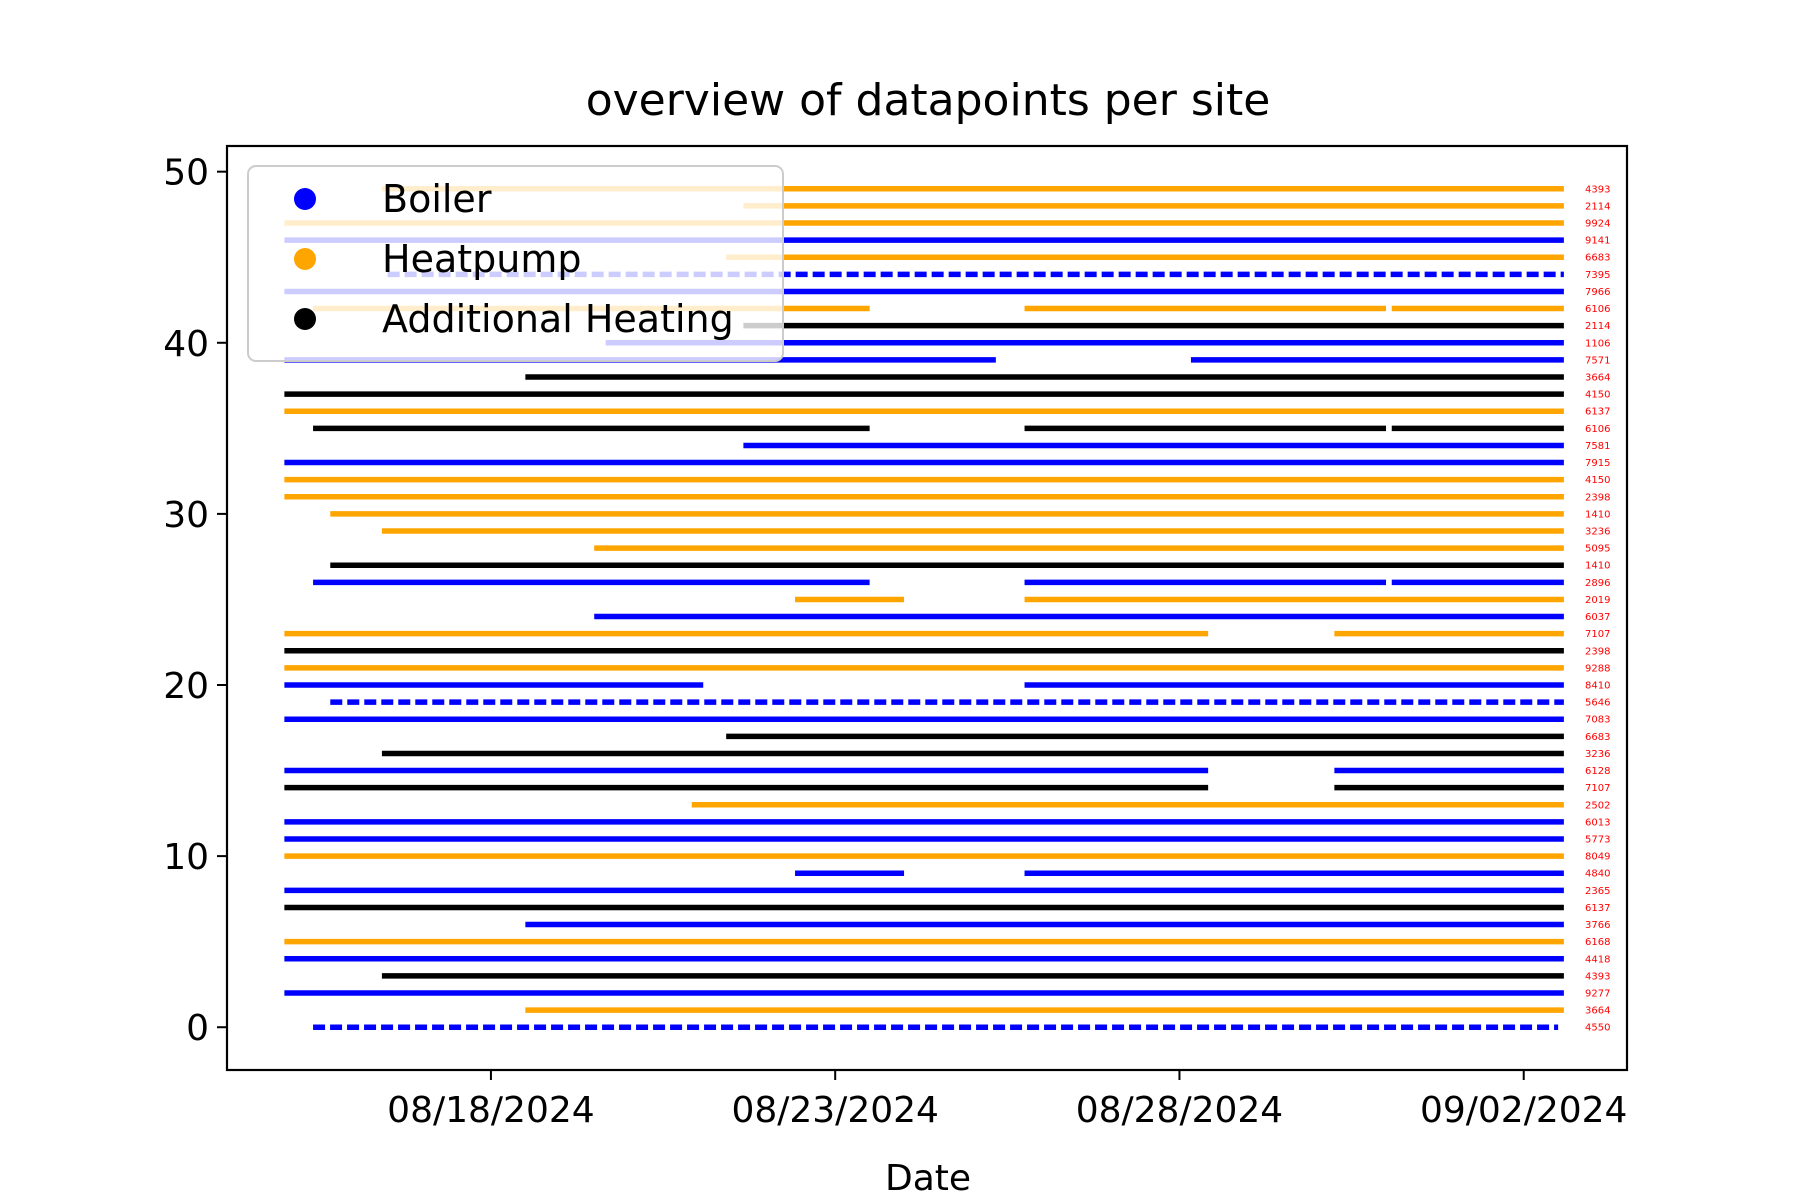 This screenshot has height=1200, width=1800. Describe the element at coordinates (1597, 634) in the screenshot. I see `series-23-annotation: 7107` at that location.